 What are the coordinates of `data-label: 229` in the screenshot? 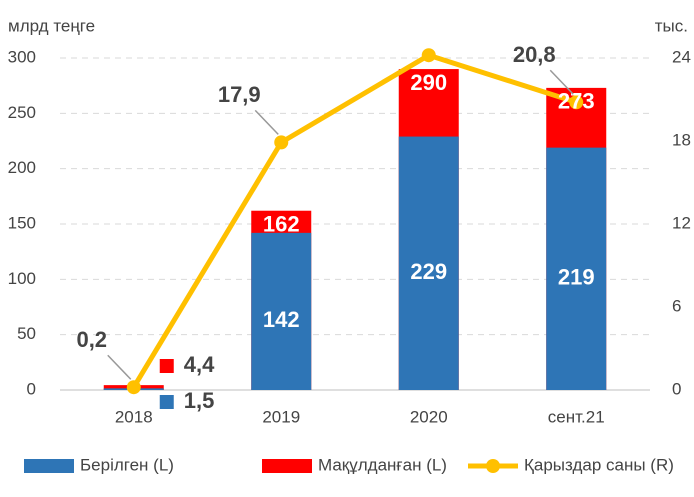 It's located at (428, 271).